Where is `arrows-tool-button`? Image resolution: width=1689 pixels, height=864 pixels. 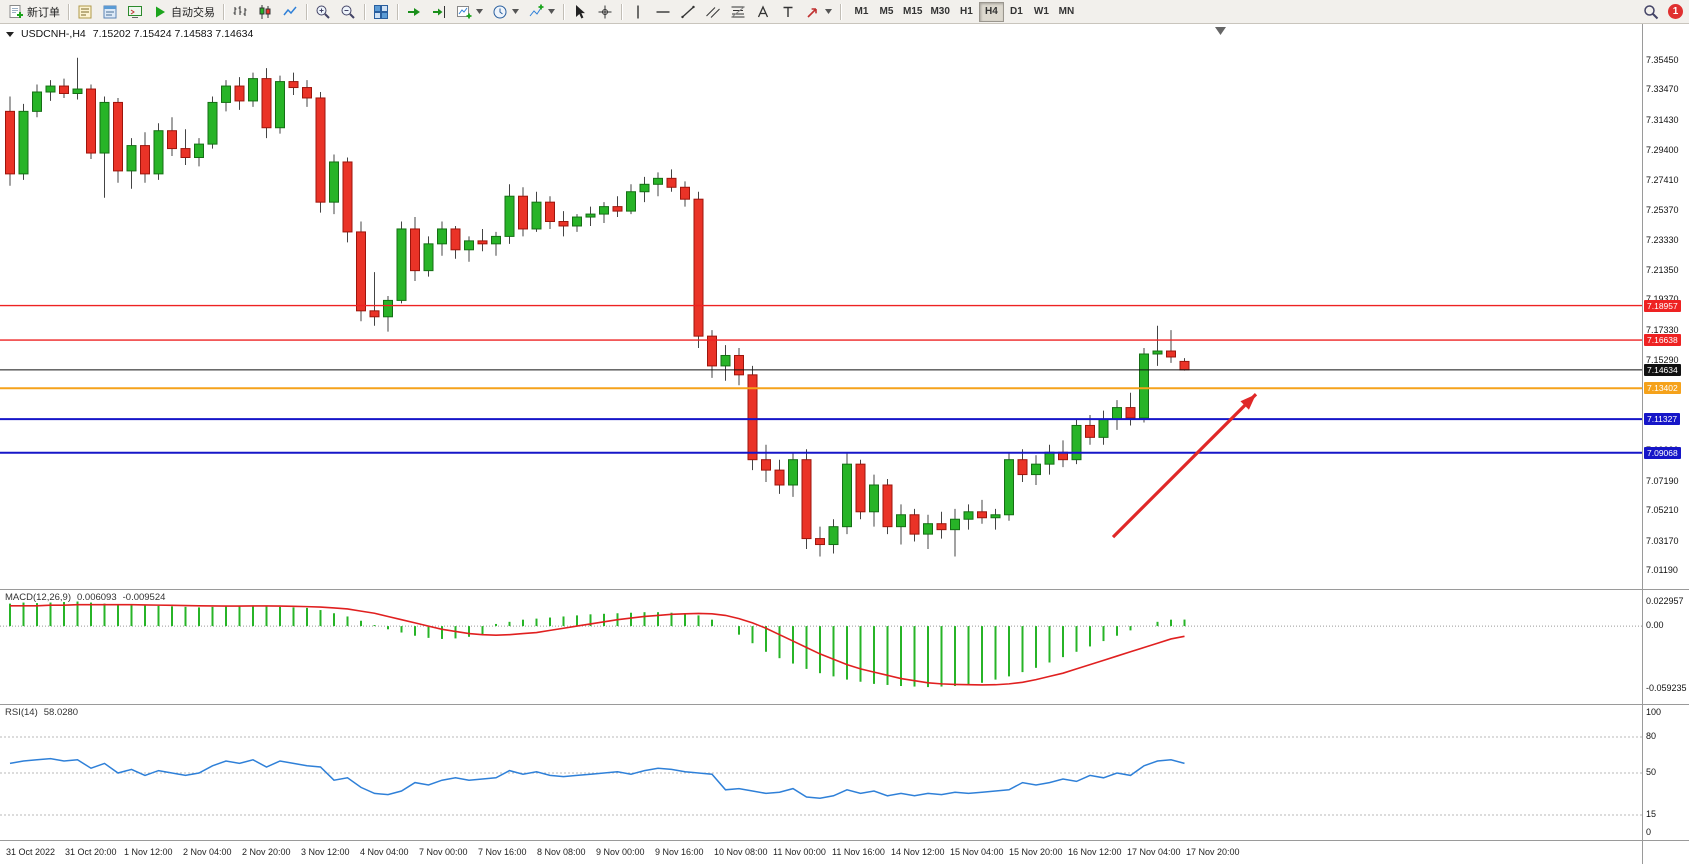
arrows-tool-button is located at coordinates (818, 12).